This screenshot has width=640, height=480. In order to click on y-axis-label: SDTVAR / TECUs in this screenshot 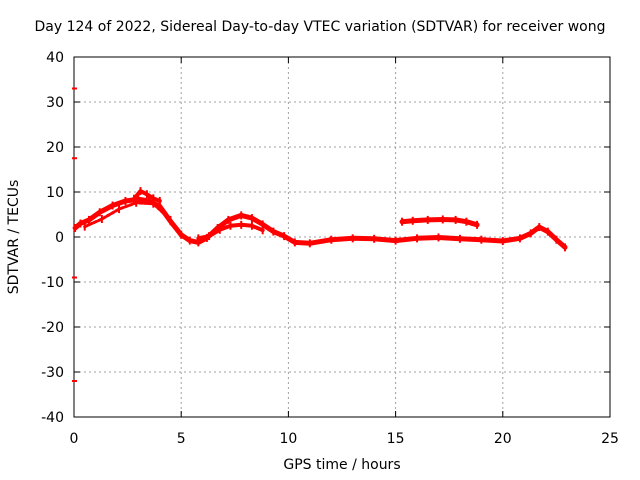, I will do `click(14, 237)`.